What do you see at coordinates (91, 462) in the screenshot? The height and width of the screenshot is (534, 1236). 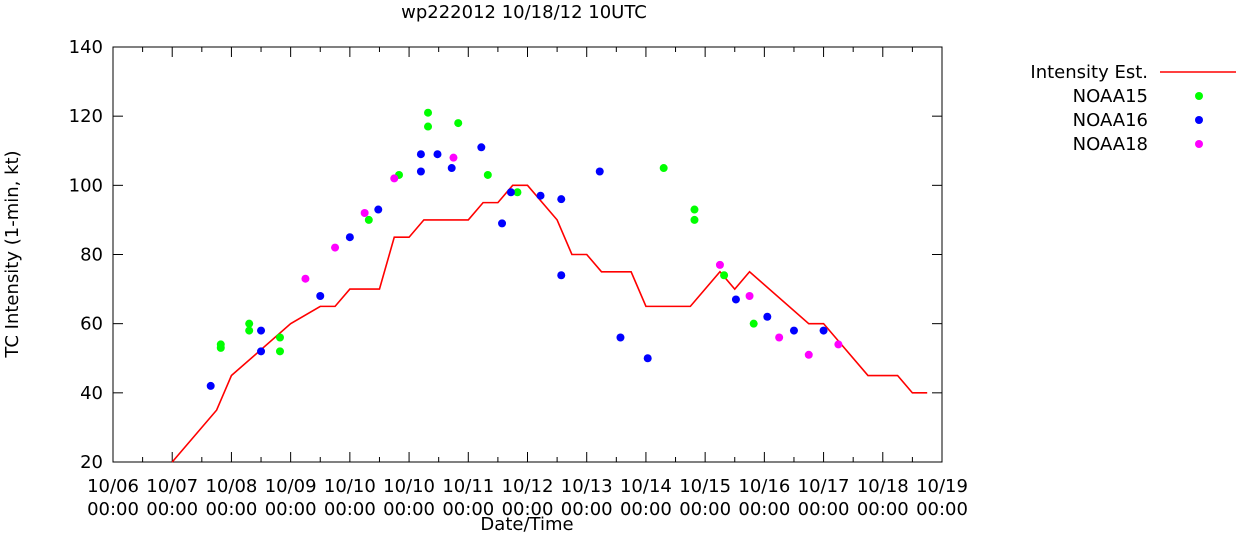 I see `y-tick-label: 20` at bounding box center [91, 462].